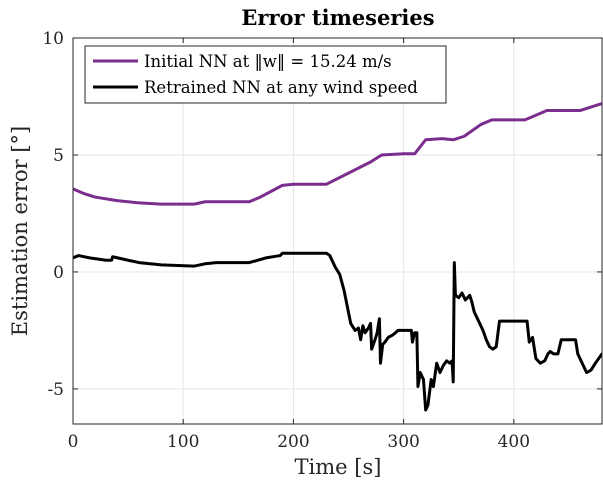 The image size is (603, 489). What do you see at coordinates (337, 17) in the screenshot?
I see `chart-title: Error timeseries` at bounding box center [337, 17].